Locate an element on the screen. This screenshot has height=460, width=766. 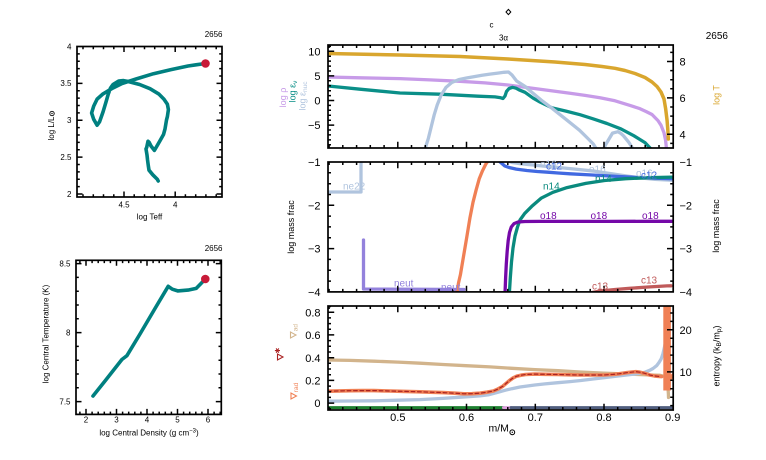
svg-text: m/M is located at coordinates (499, 429).